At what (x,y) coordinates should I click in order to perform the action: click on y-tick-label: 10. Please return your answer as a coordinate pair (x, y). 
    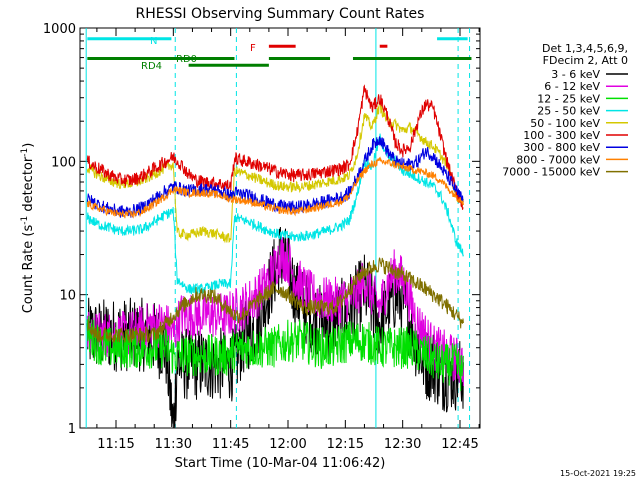
    Looking at the image, I should click on (67, 296).